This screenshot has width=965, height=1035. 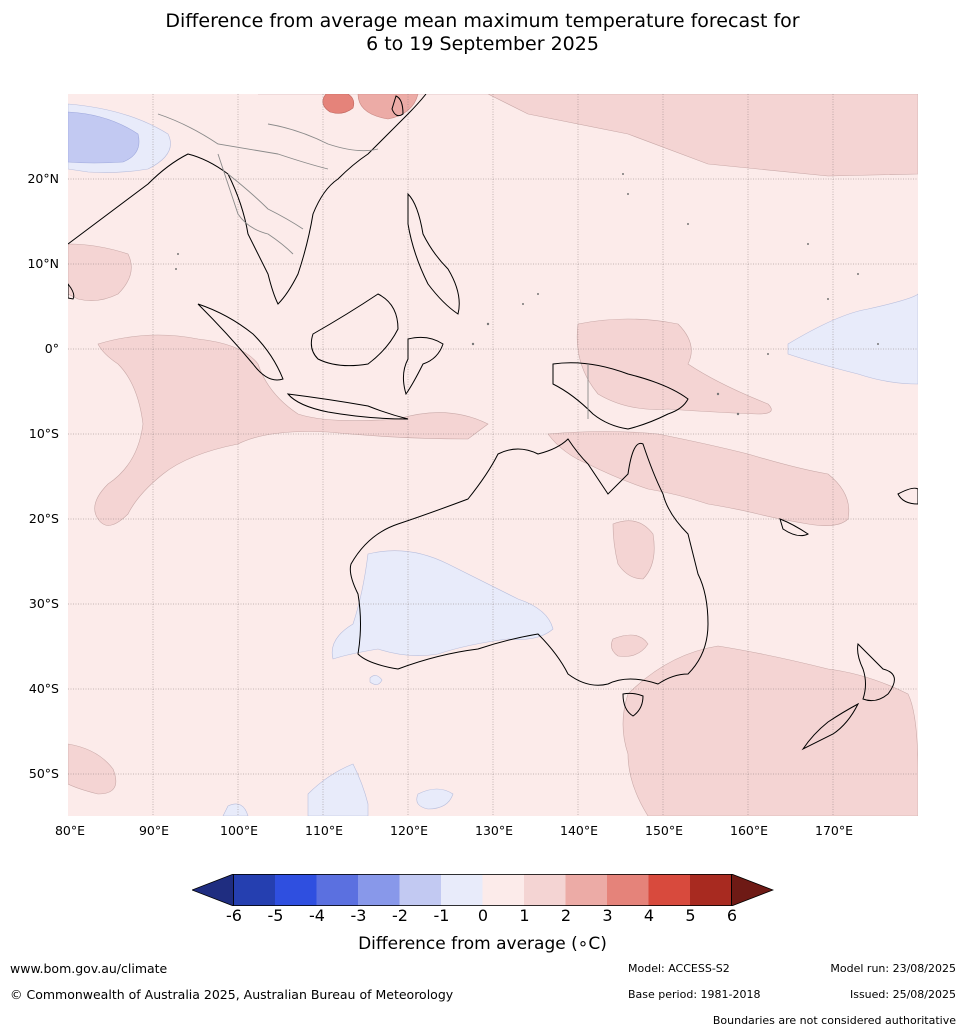 I want to click on lon-label-80e: 80°E, so click(x=70, y=830).